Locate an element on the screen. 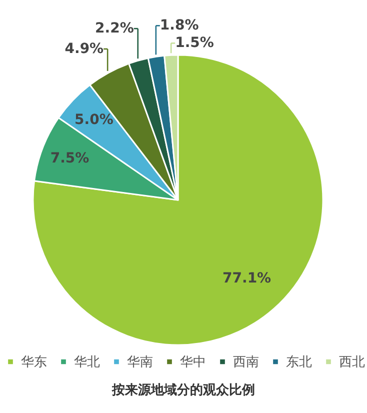 This screenshot has height=413, width=367. data-label: 77.1% is located at coordinates (247, 278).